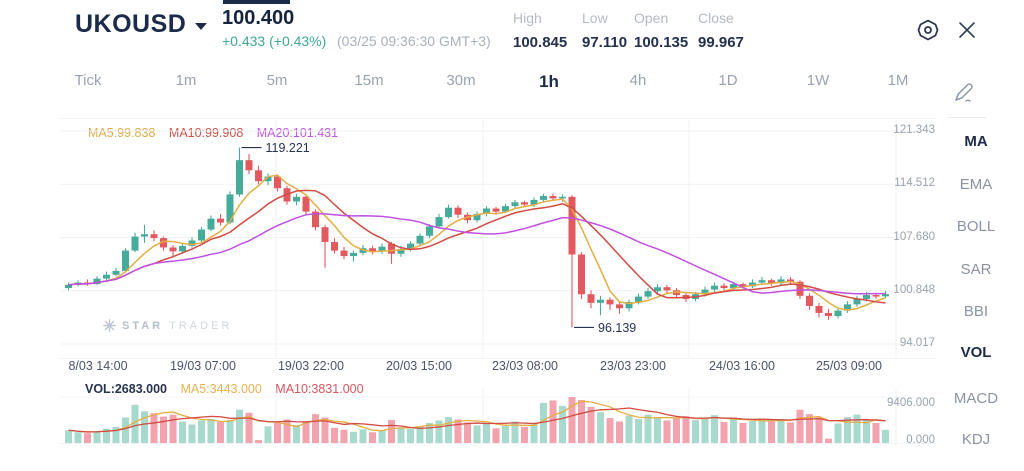 This screenshot has width=1024, height=471. What do you see at coordinates (201, 26) in the screenshot?
I see `chevron-down-icon` at bounding box center [201, 26].